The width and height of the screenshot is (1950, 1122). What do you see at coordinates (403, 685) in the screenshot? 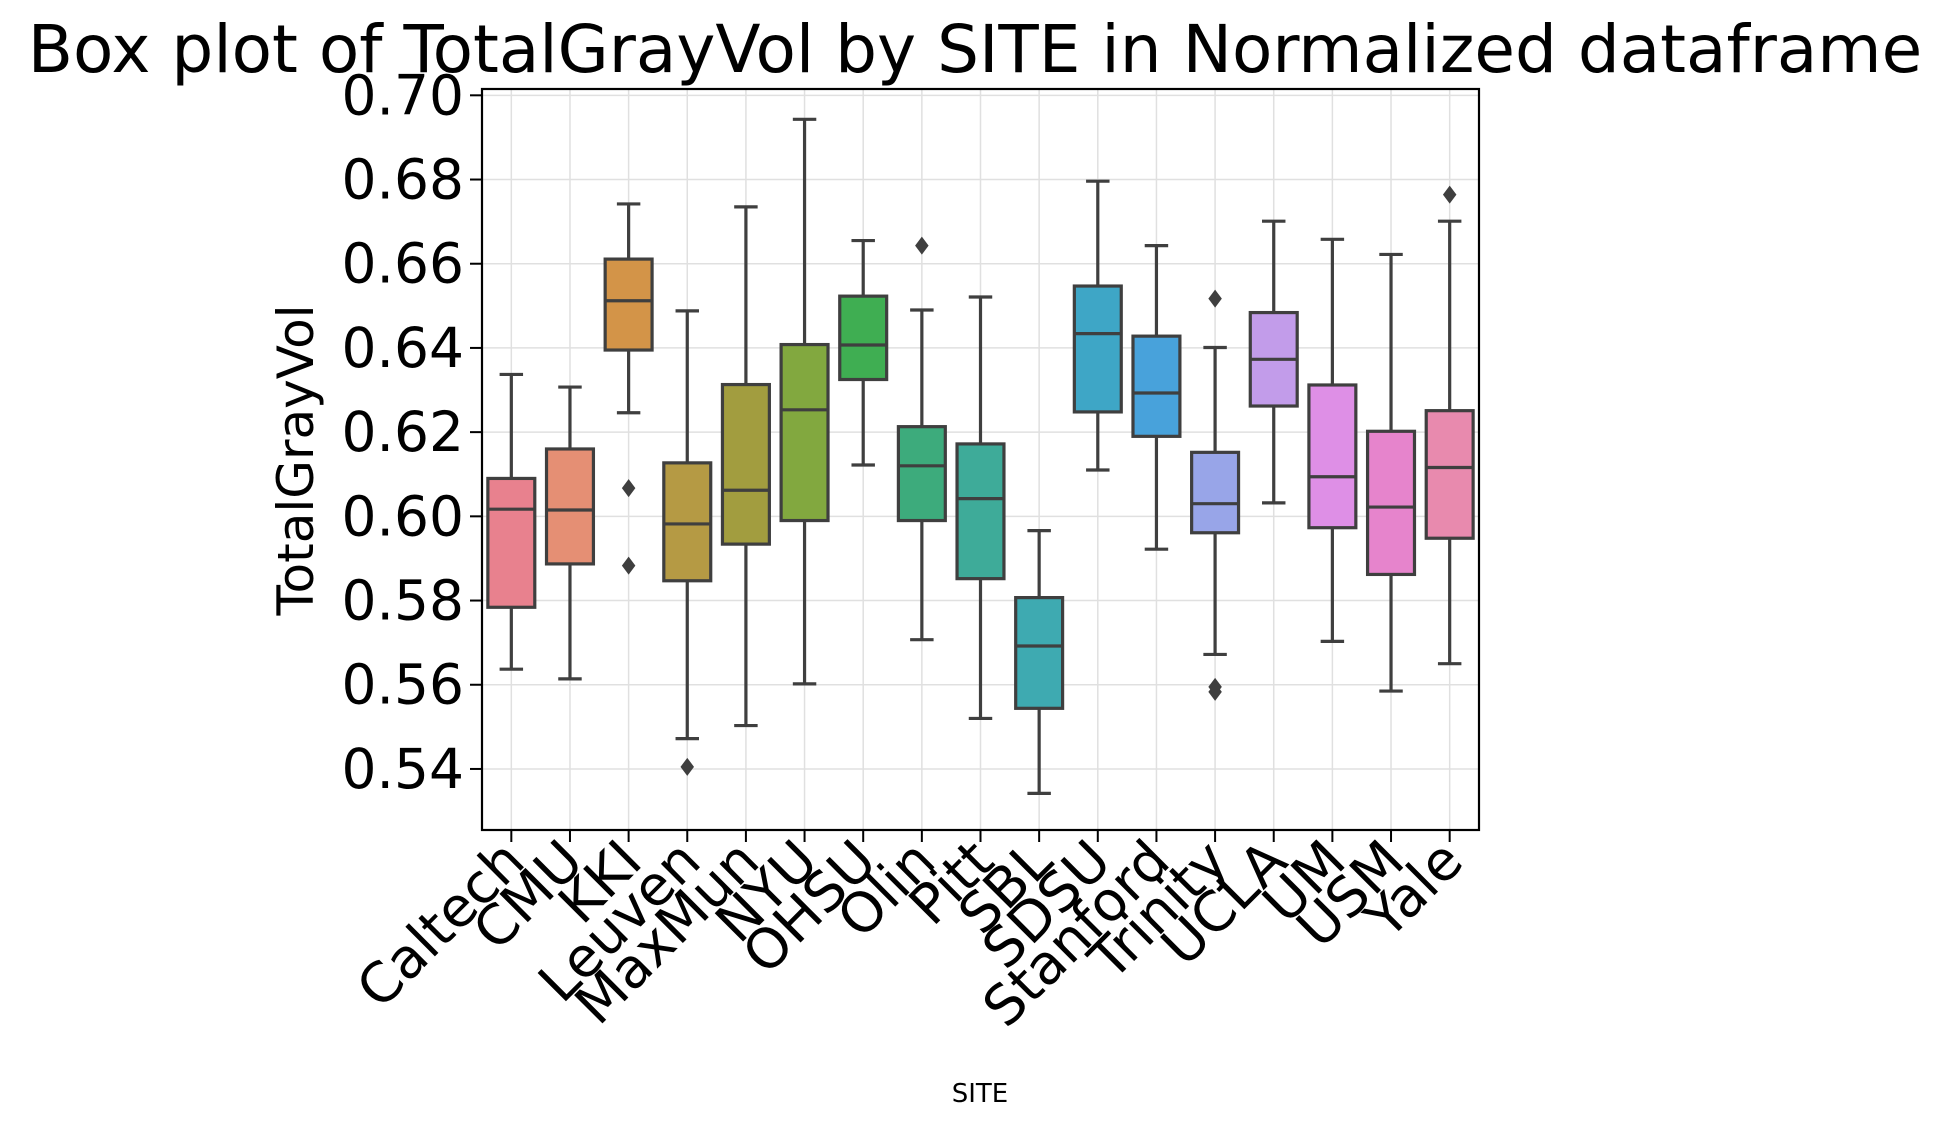
I see `y-tick-label: 0.56` at bounding box center [403, 685].